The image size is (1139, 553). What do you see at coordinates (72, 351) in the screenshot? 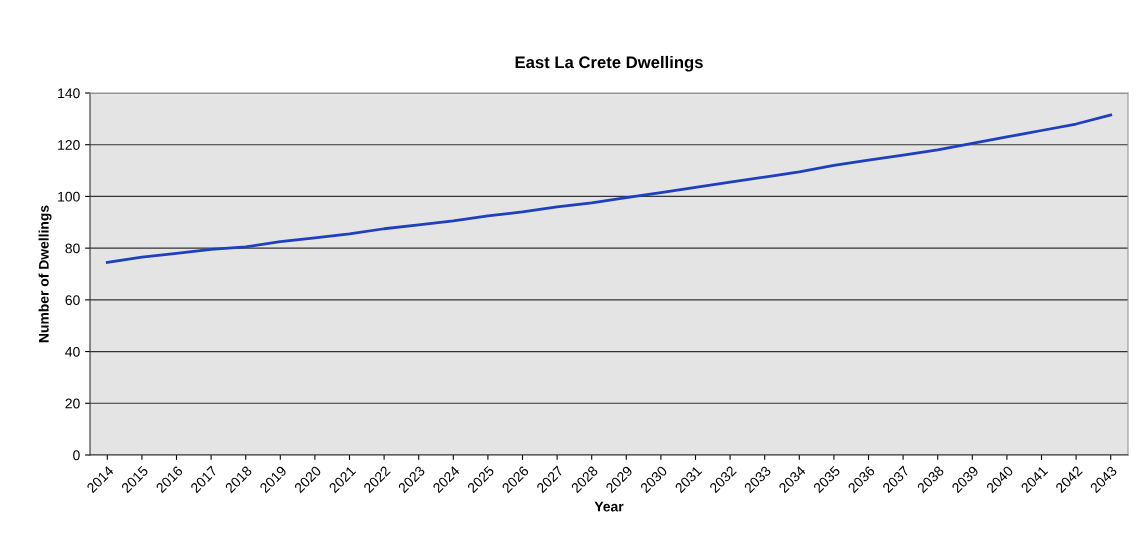
I see `y-tick-label: 40` at bounding box center [72, 351].